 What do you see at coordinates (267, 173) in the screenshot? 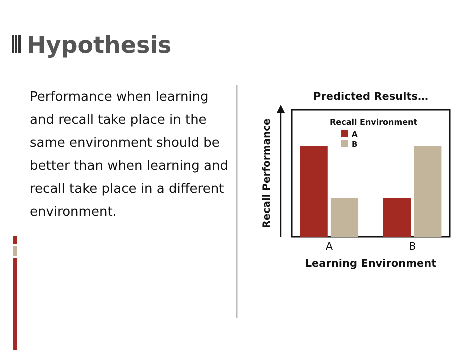
I see `y-axis-title: Recall Performance` at bounding box center [267, 173].